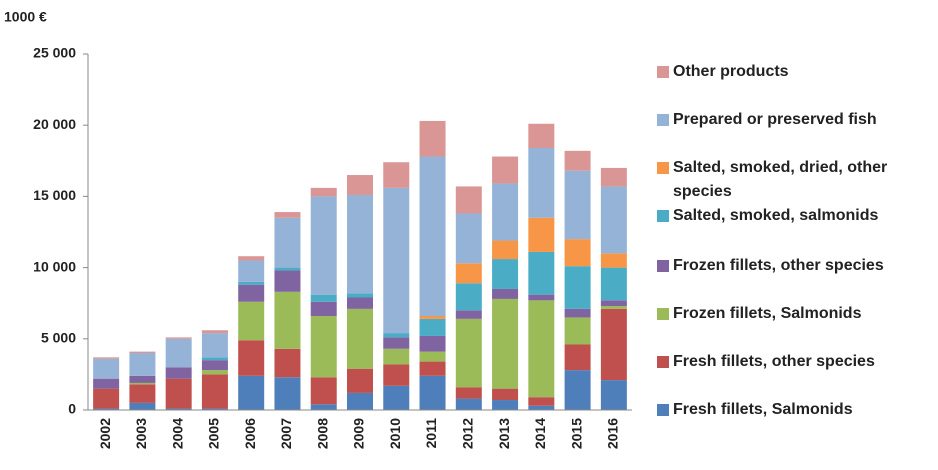  I want to click on legend-entry: Prepared or preserved fish, so click(794, 120).